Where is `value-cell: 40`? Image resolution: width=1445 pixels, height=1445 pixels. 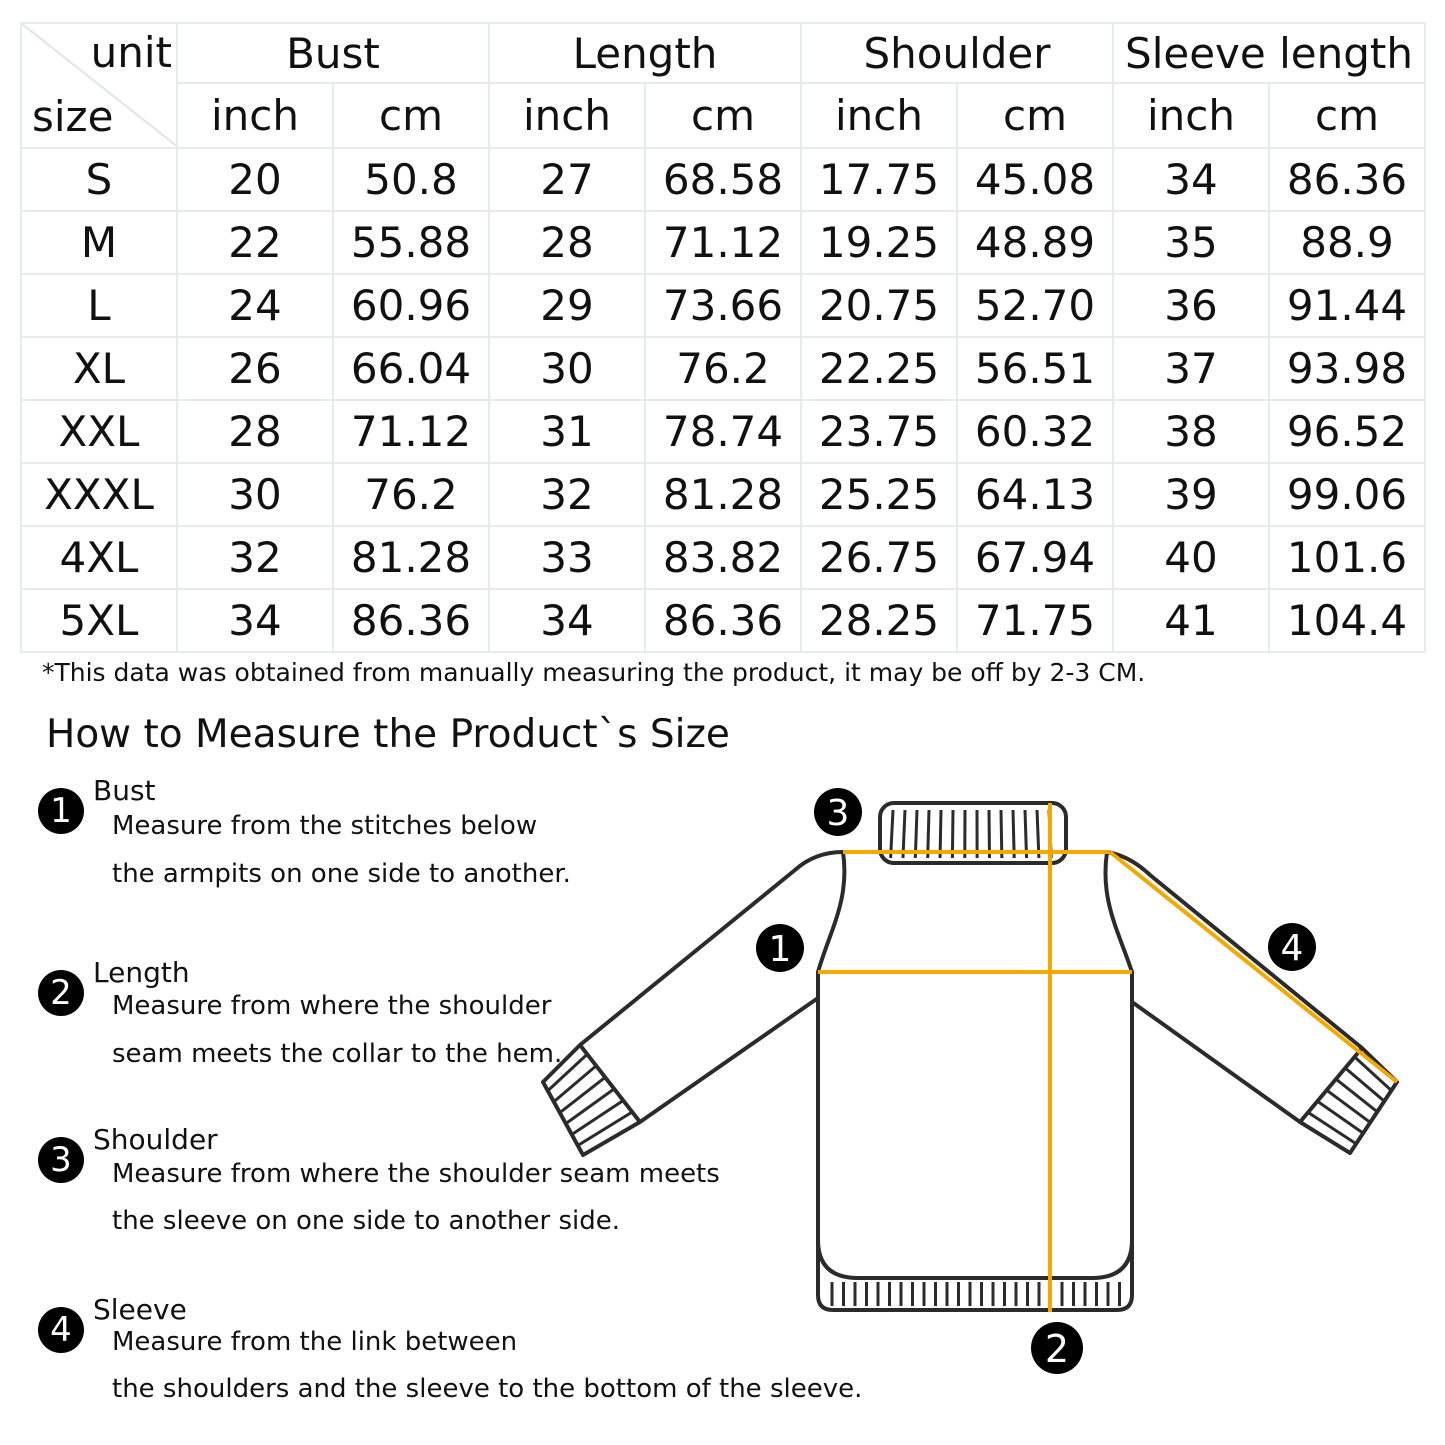 value-cell: 40 is located at coordinates (1191, 557).